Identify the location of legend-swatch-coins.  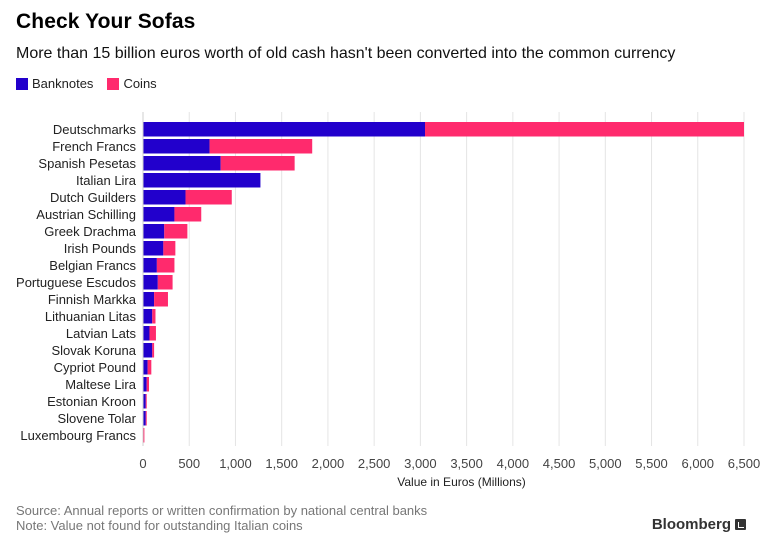
(113, 83).